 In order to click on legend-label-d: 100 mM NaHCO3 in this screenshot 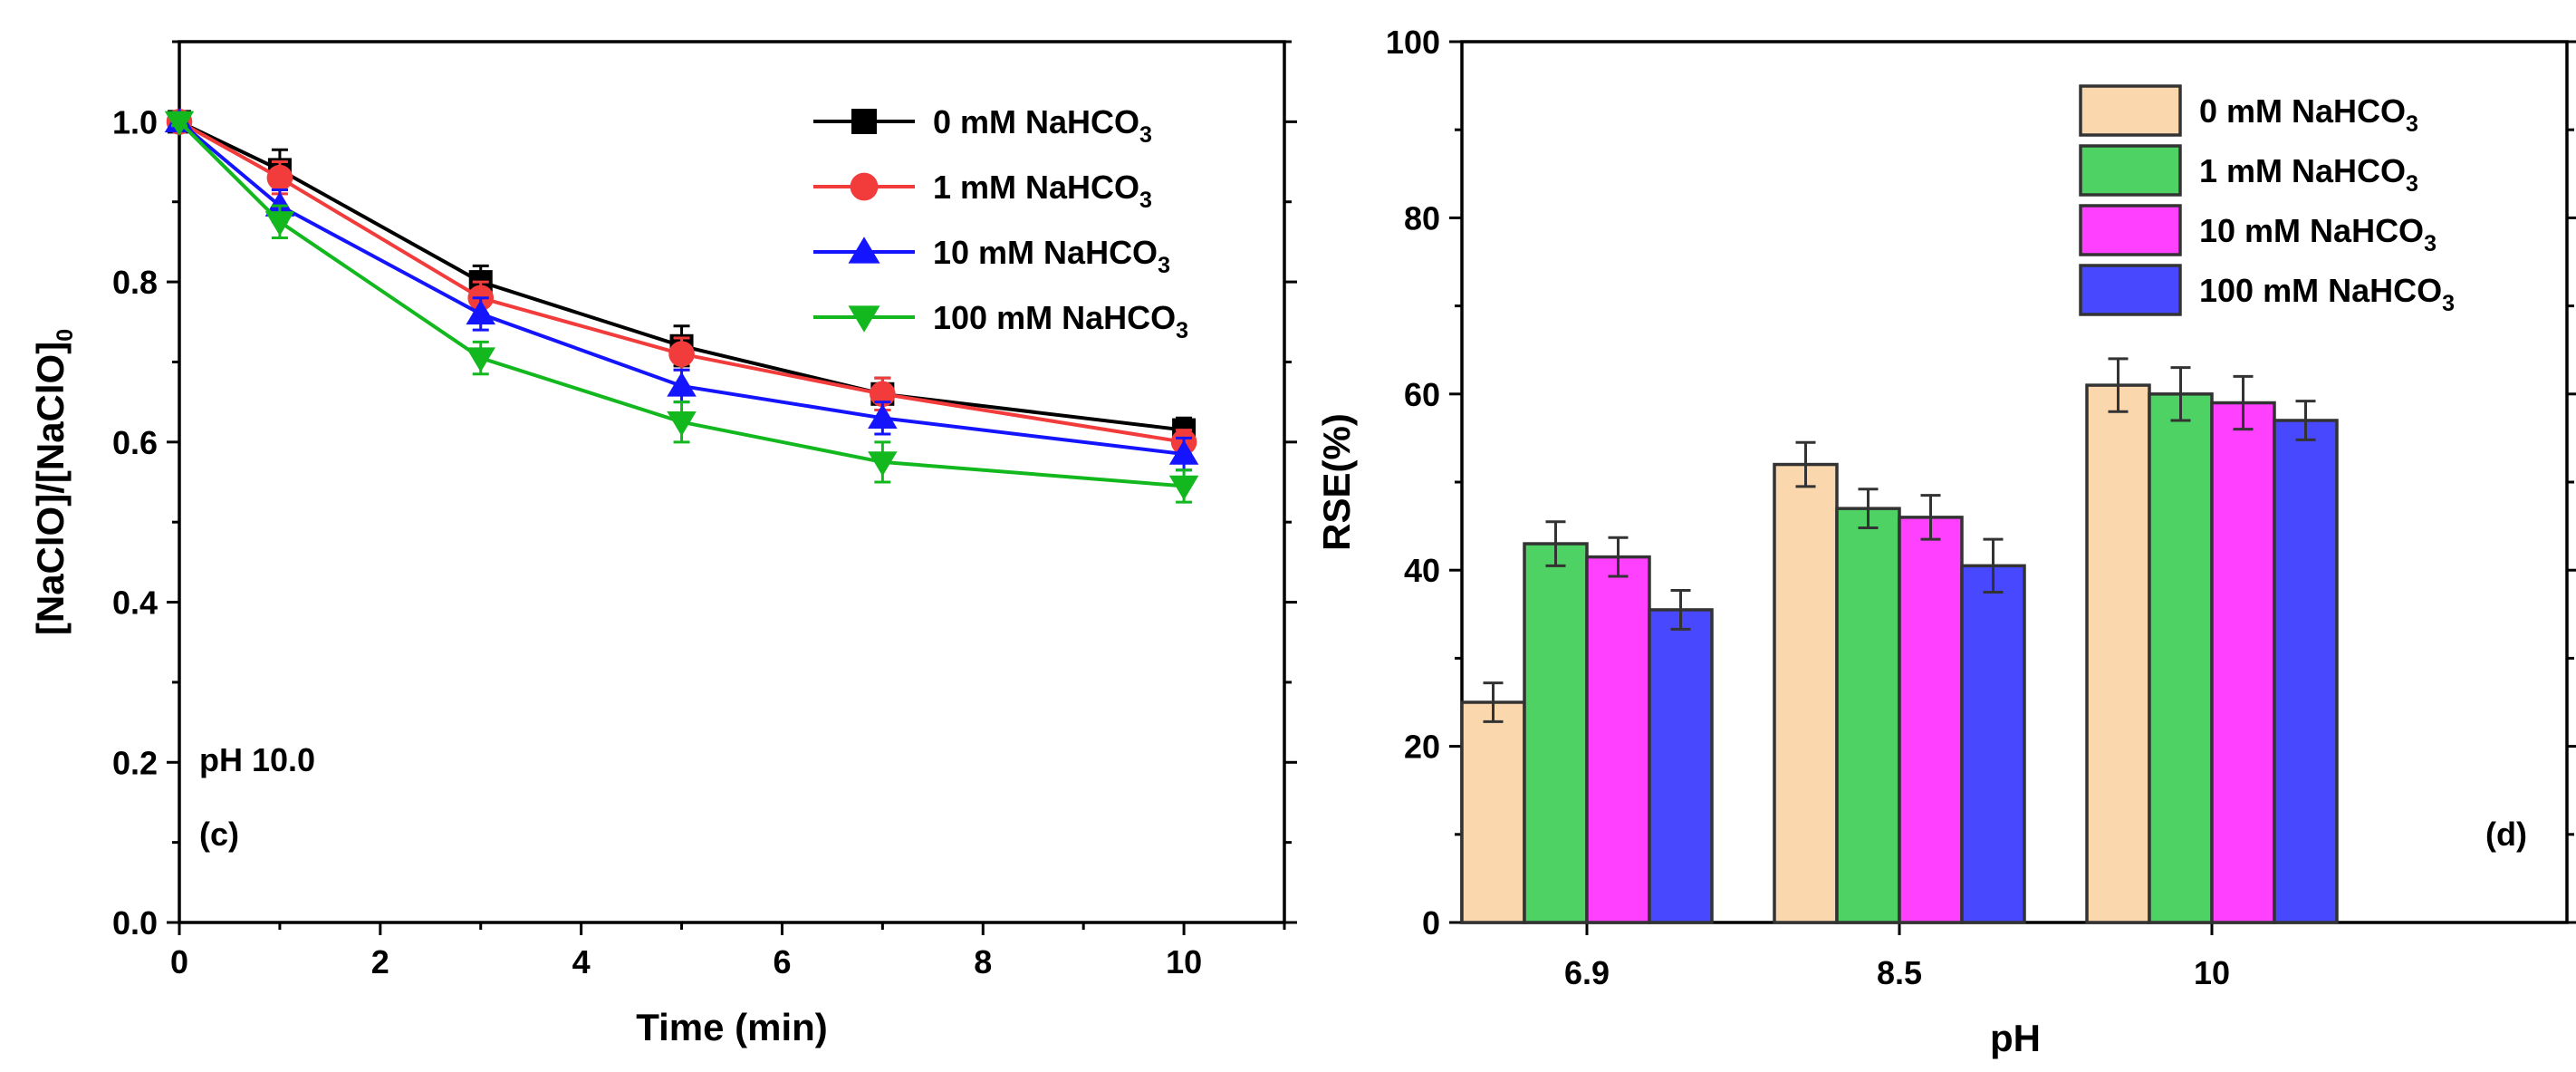, I will do `click(2327, 294)`.